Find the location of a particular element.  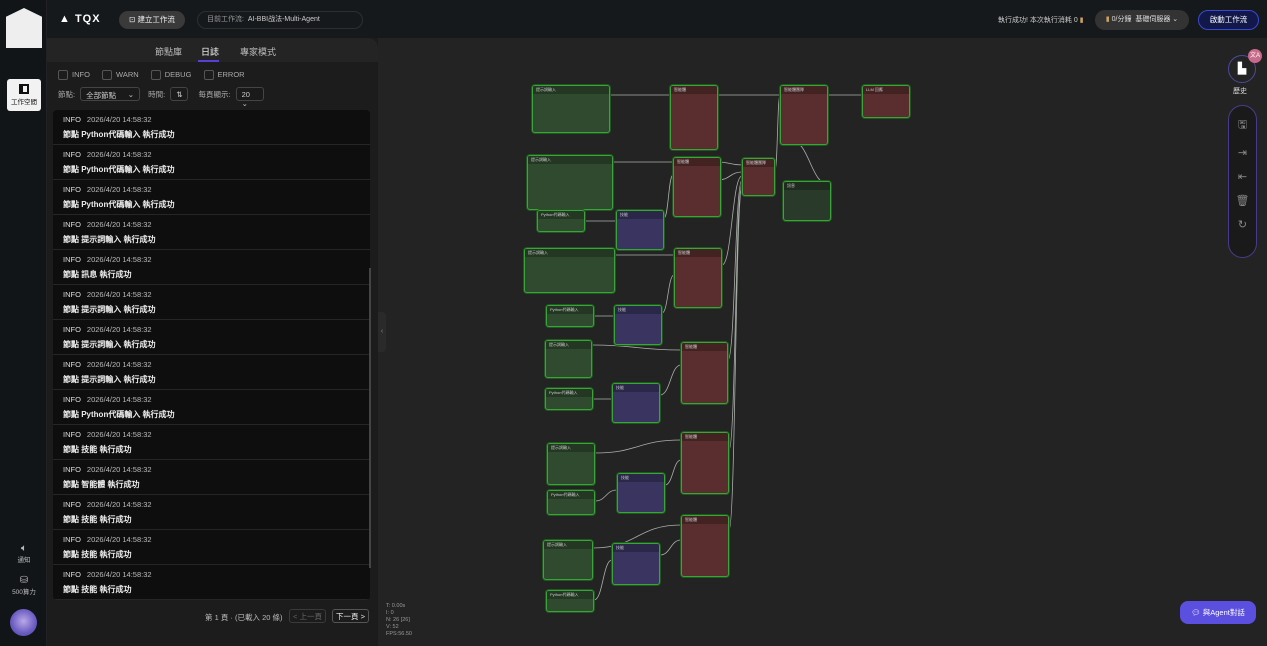

bar-chart-icon: ▙ is located at coordinates (1242, 69).